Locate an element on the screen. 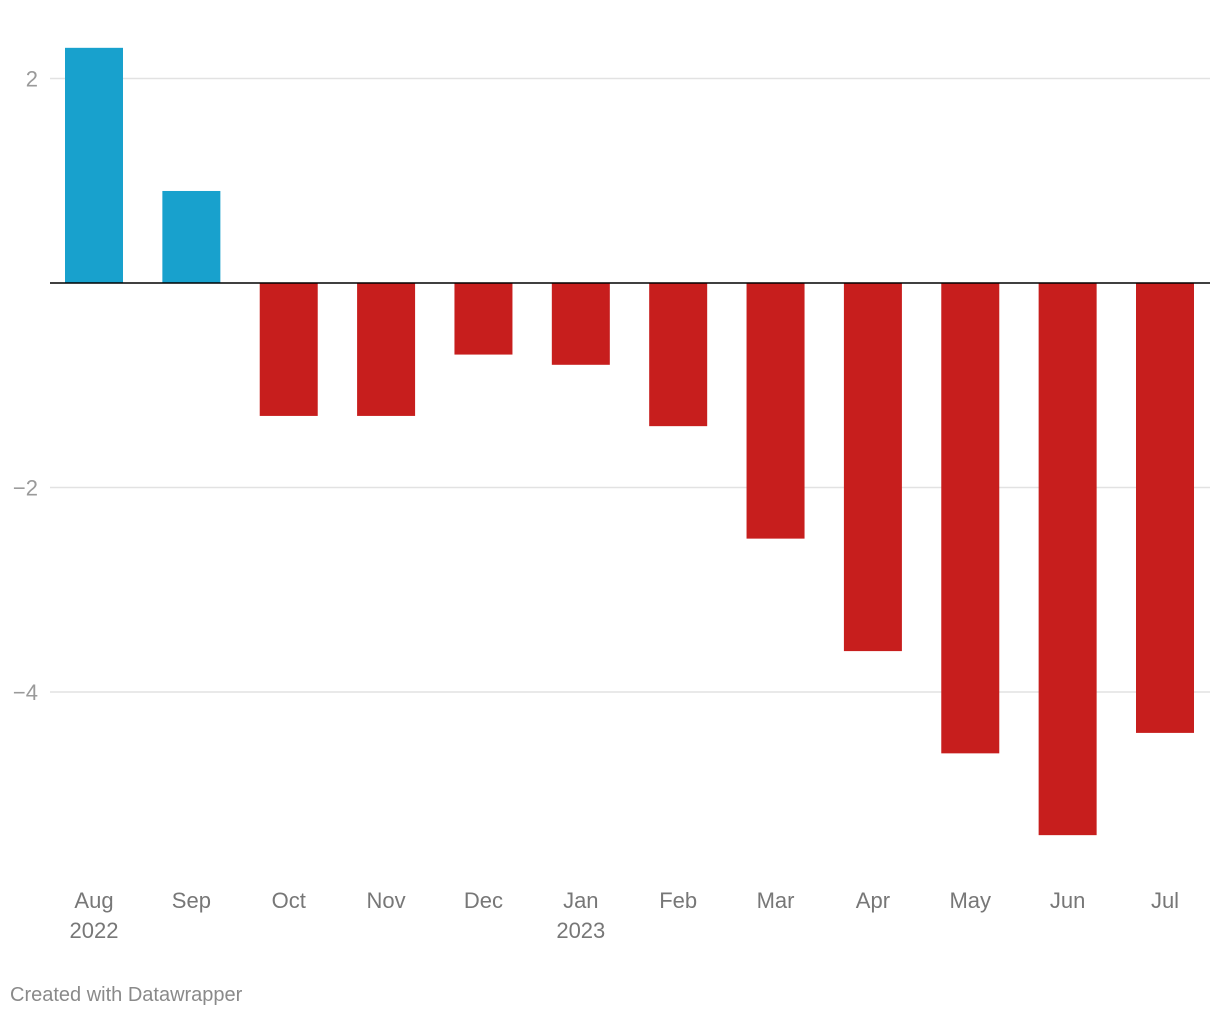 The width and height of the screenshot is (1220, 1020). x-tick-label: Jan is located at coordinates (580, 900).